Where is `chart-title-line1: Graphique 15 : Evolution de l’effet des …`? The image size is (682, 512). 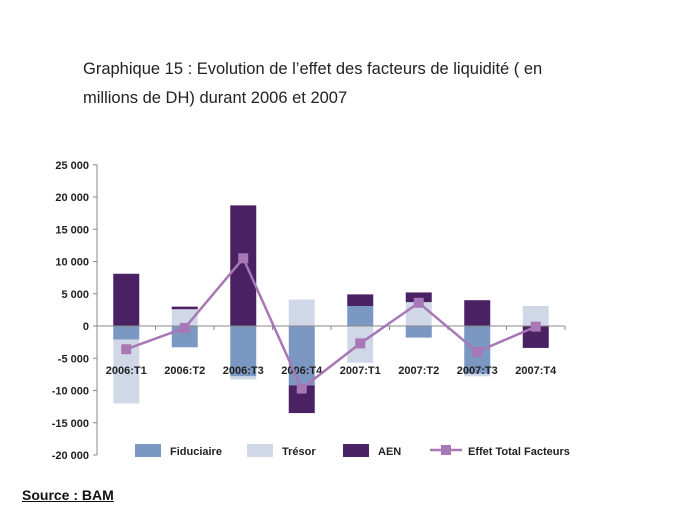 chart-title-line1: Graphique 15 : Evolution de l’effet des … is located at coordinates (313, 69).